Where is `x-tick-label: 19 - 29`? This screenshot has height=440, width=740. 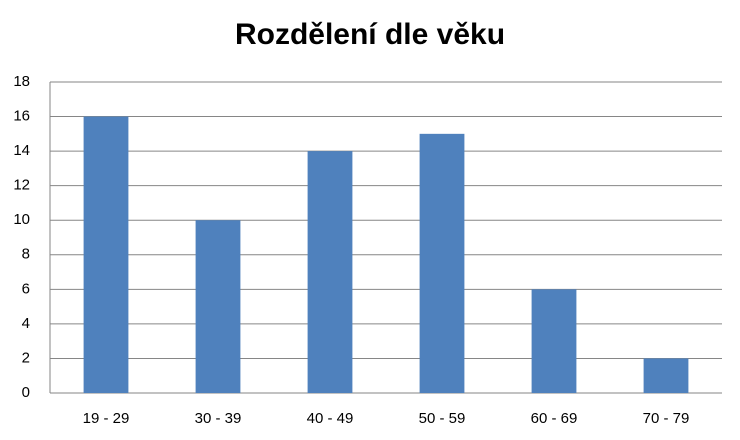
x-tick-label: 19 - 29 is located at coordinates (106, 418).